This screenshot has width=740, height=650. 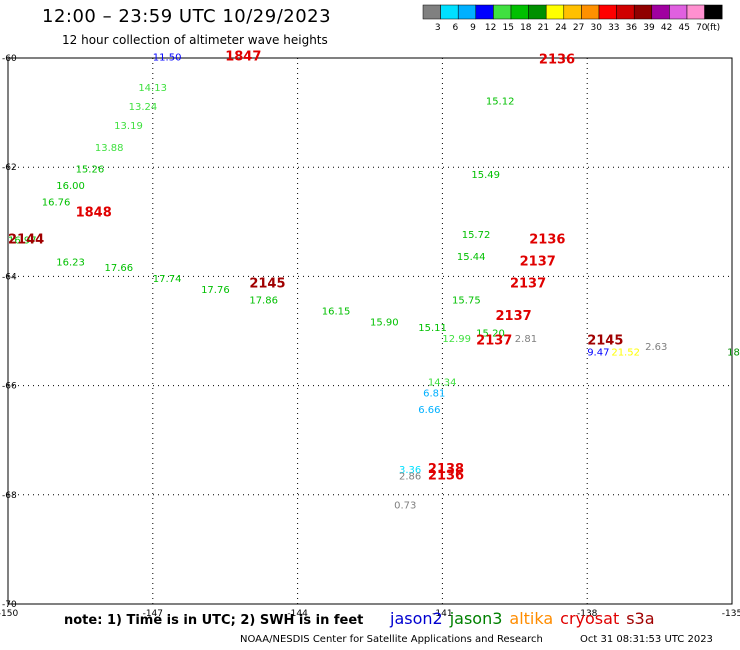 I want to click on colorbar-label: 42, so click(x=666, y=28).